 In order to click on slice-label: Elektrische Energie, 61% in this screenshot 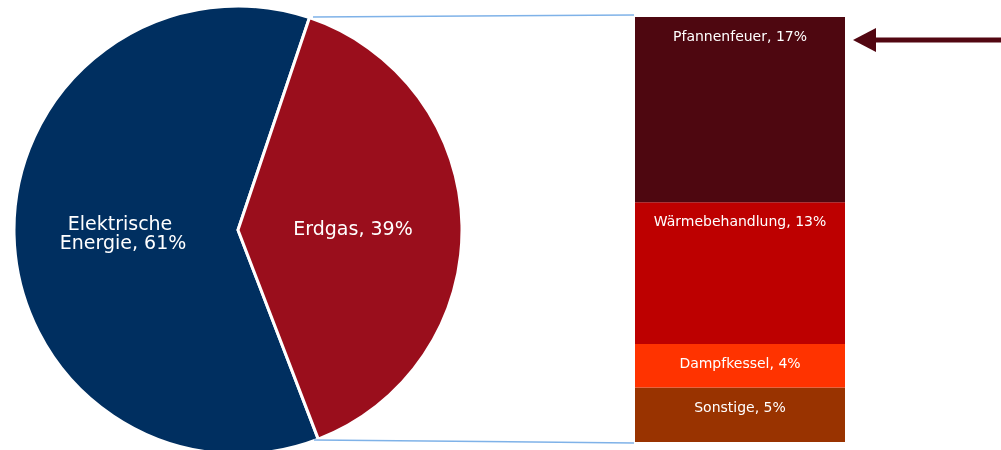, I will do `click(123, 232)`.